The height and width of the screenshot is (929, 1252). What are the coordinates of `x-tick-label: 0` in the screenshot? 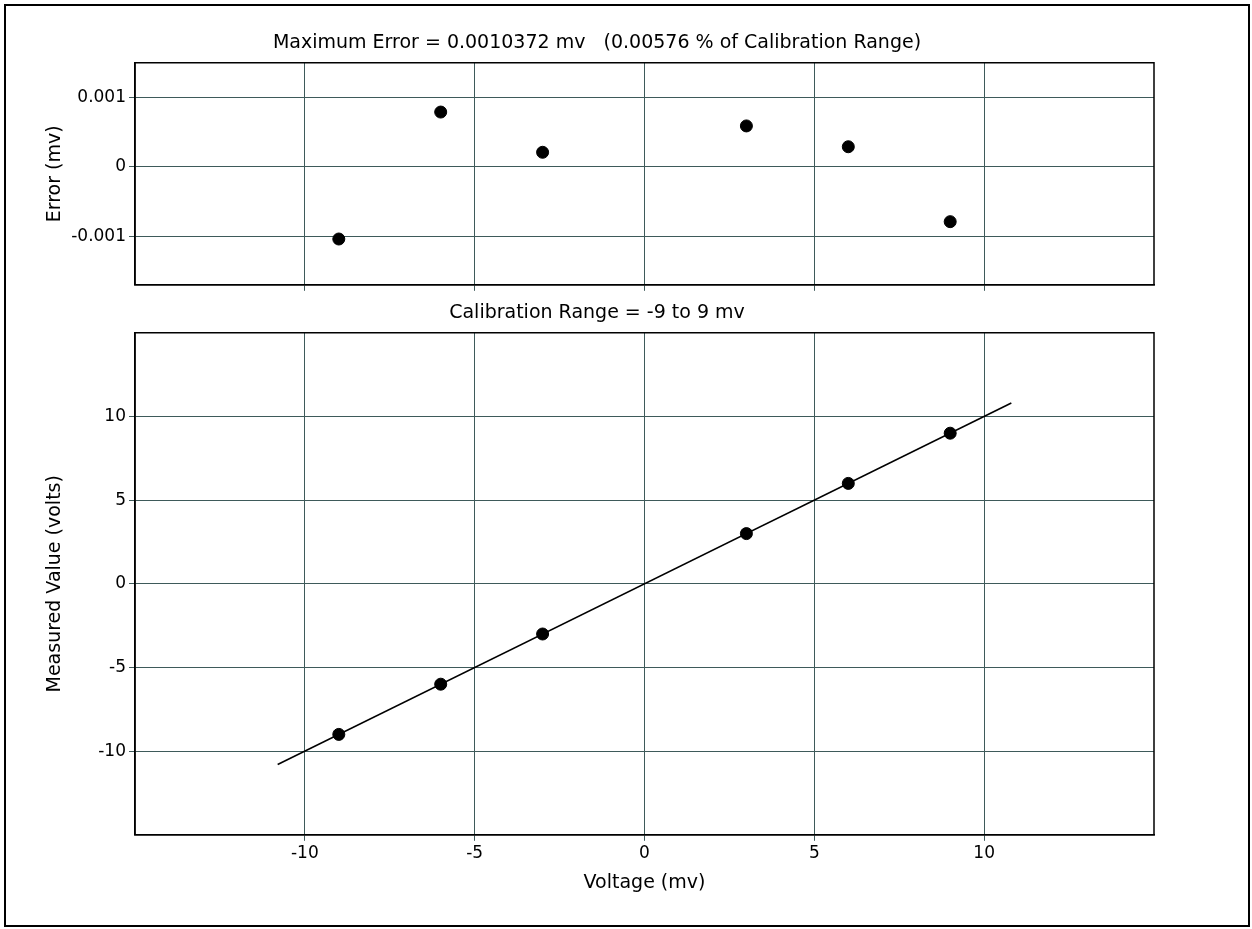 It's located at (644, 852).